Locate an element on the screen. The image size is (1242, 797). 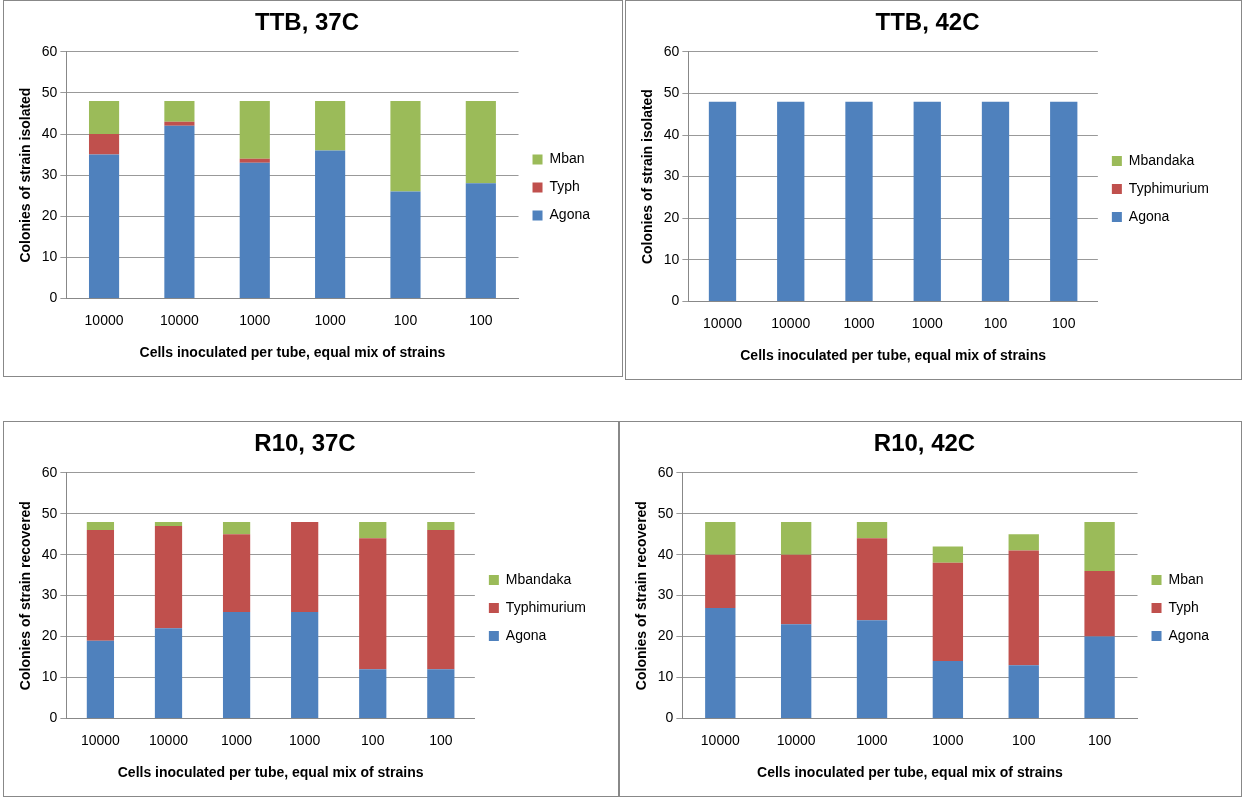
chart-title: R10, 42C is located at coordinates (924, 443).